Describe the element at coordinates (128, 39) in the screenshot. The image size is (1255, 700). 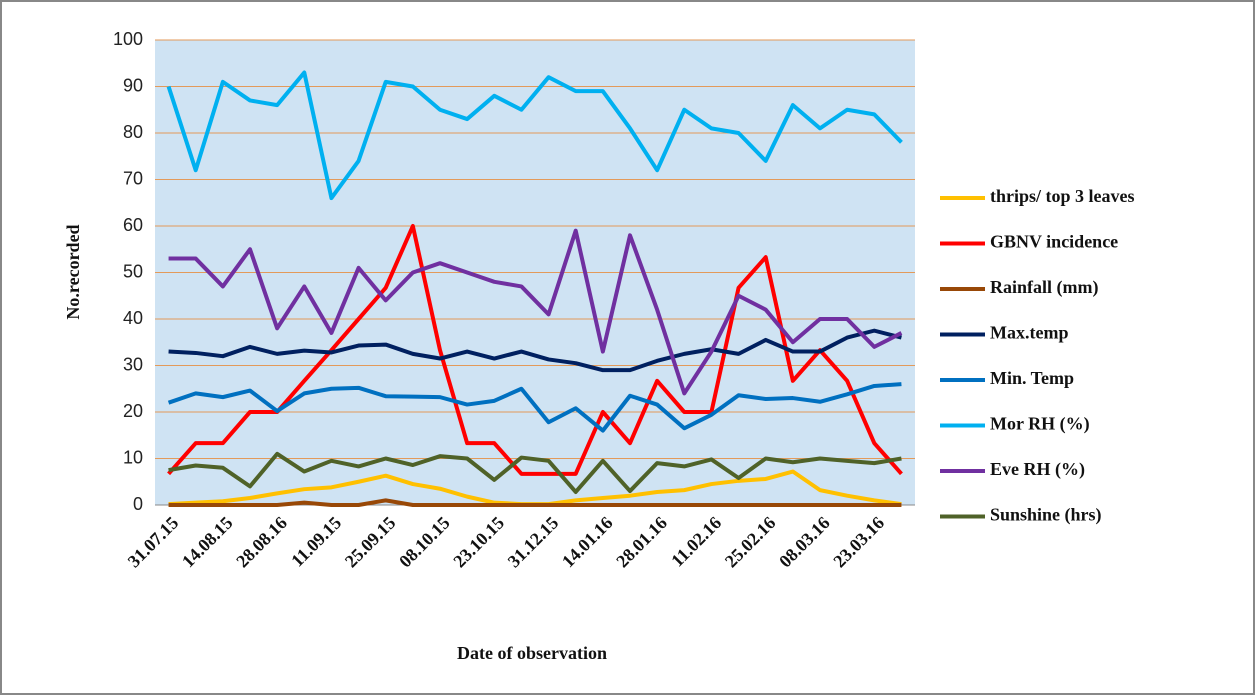
I see `y-tick-label: 100` at that location.